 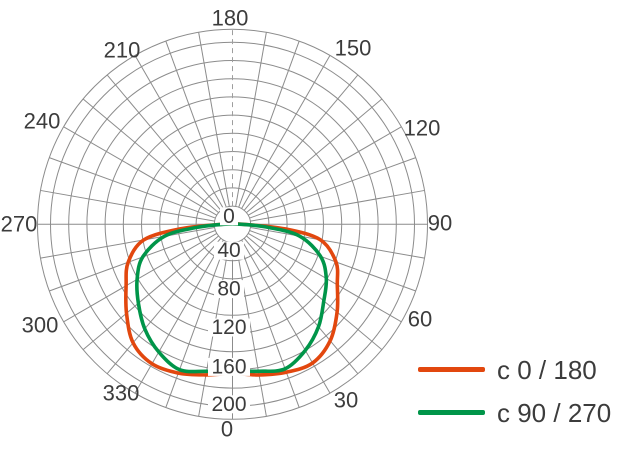 I want to click on radial-tick-label: 40, so click(x=228, y=250).